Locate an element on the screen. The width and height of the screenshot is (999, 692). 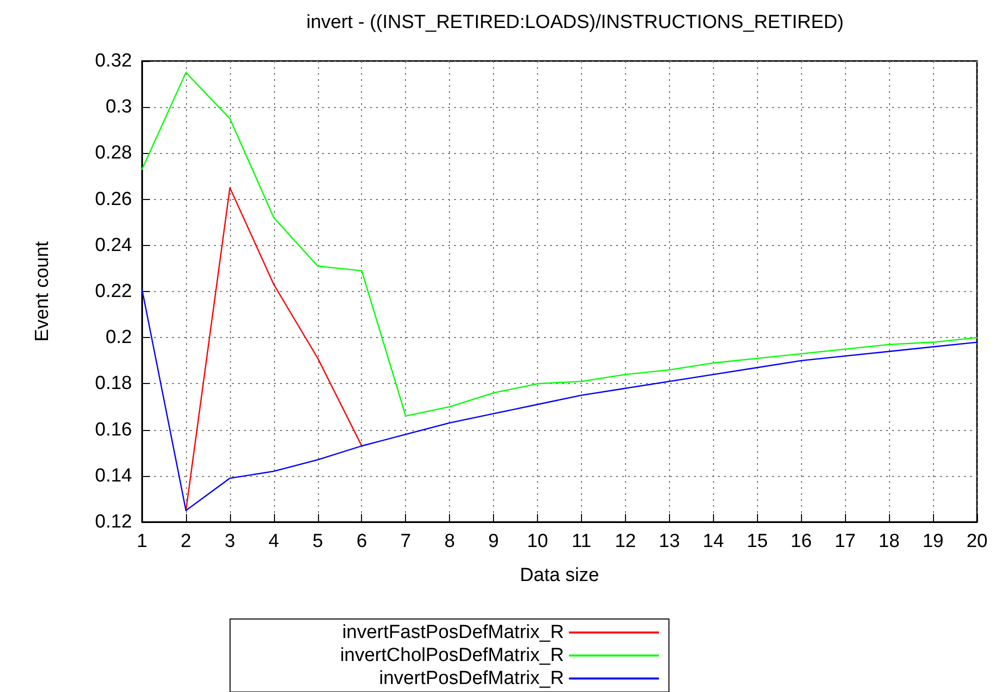
y-tick-label: 0.12 is located at coordinates (113, 522).